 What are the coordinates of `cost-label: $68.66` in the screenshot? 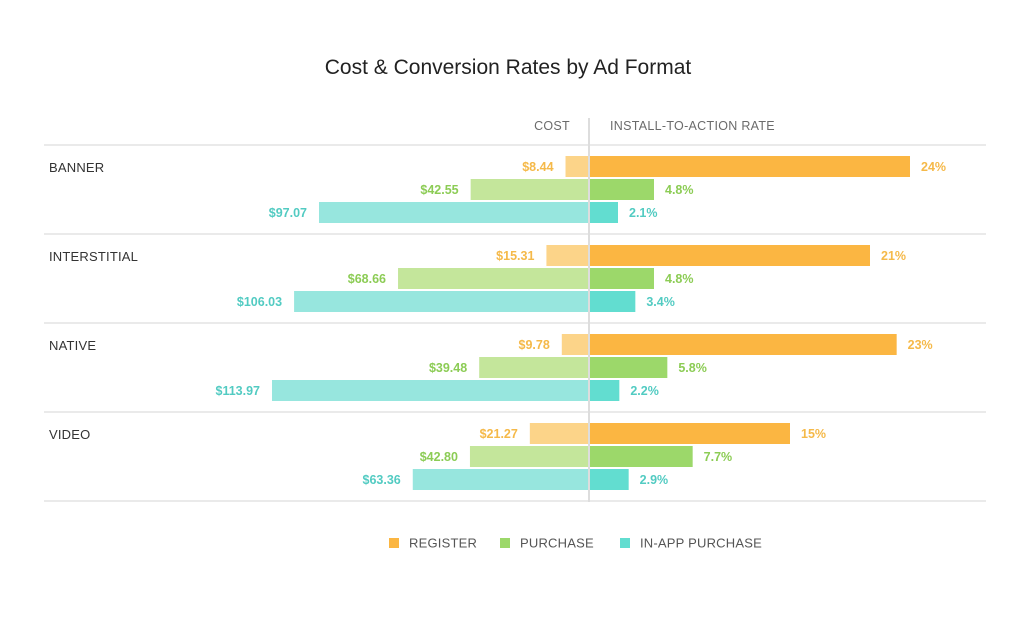 It's located at (367, 279).